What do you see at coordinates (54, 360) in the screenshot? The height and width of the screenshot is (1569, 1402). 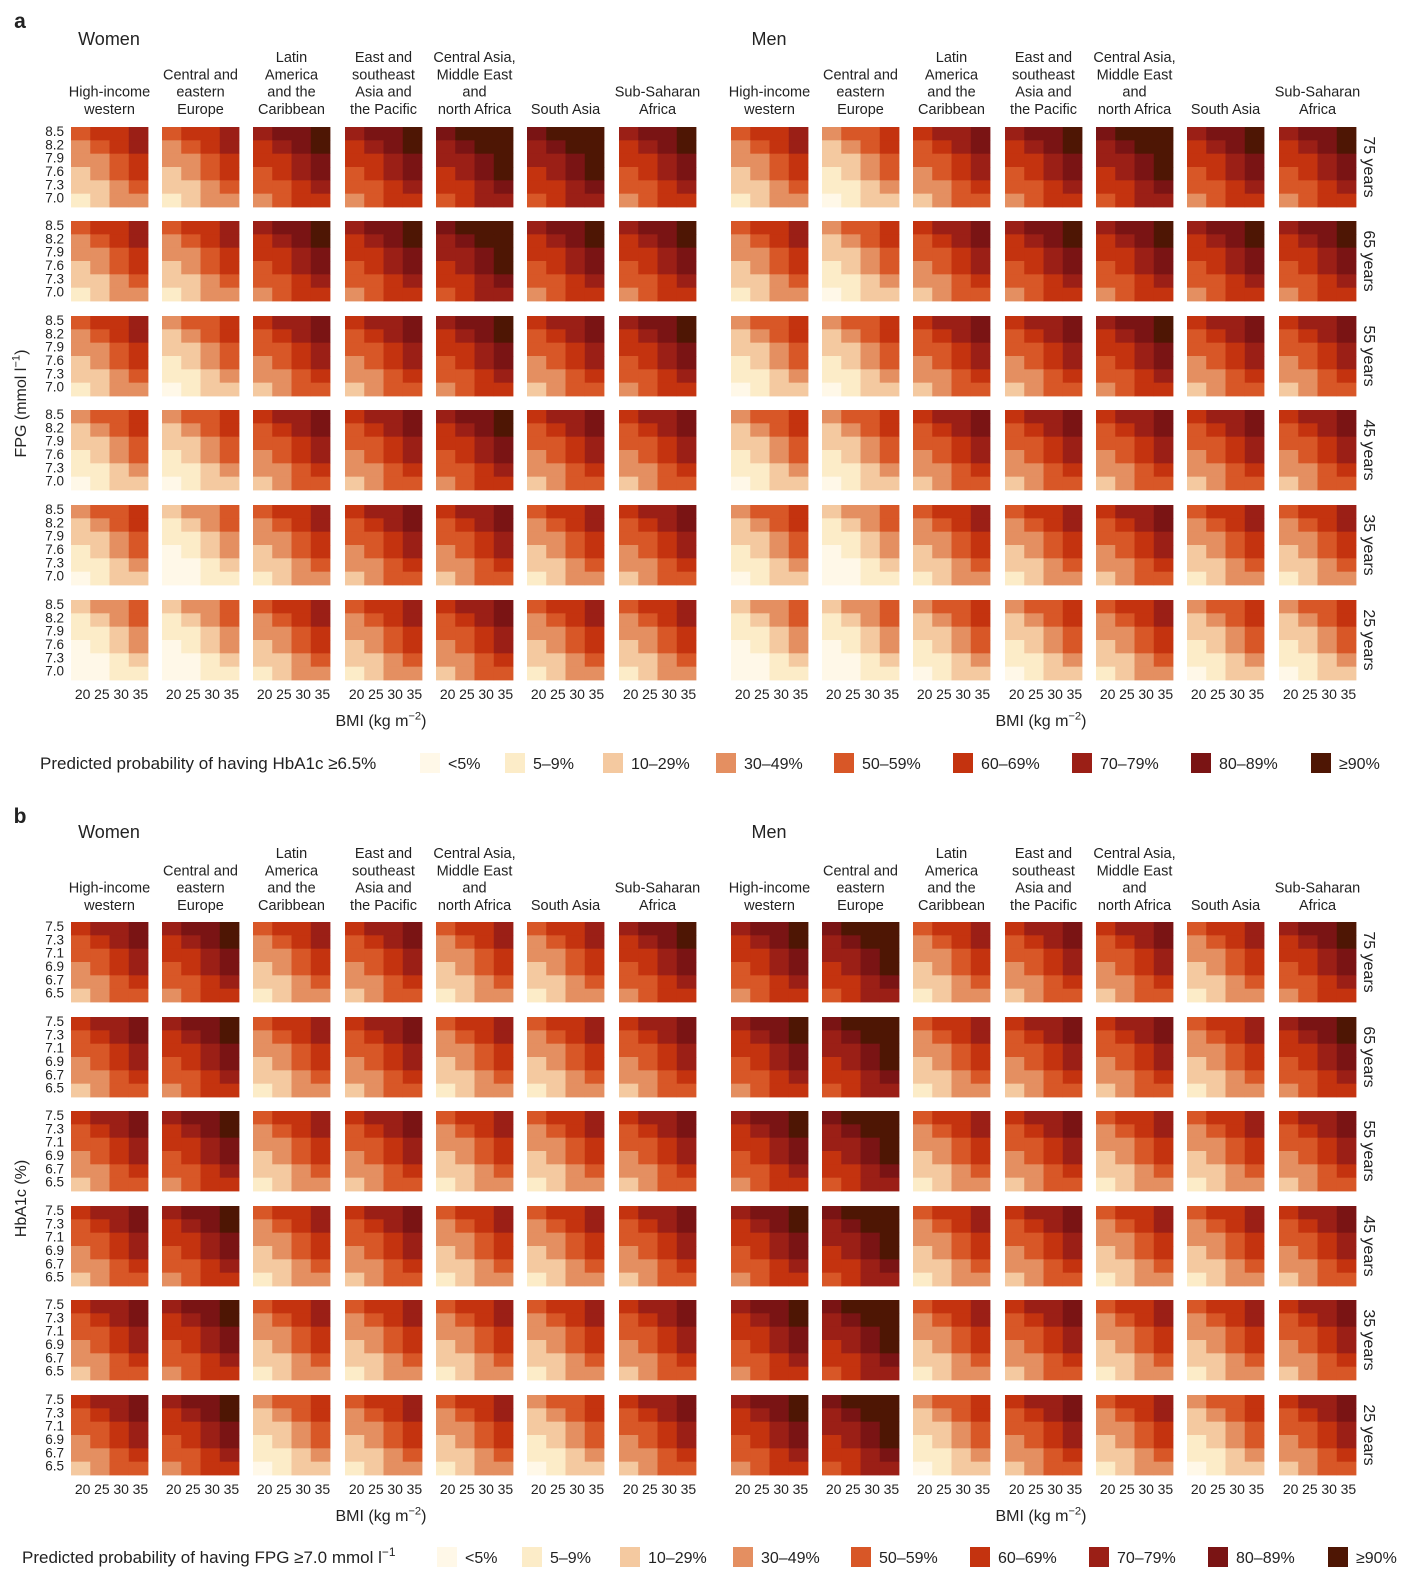 I see `y-tick-label: 7.6` at bounding box center [54, 360].